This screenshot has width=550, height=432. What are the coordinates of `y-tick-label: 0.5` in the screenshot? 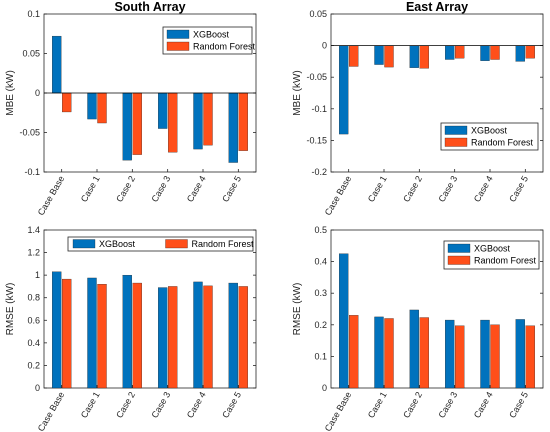 It's located at (320, 230).